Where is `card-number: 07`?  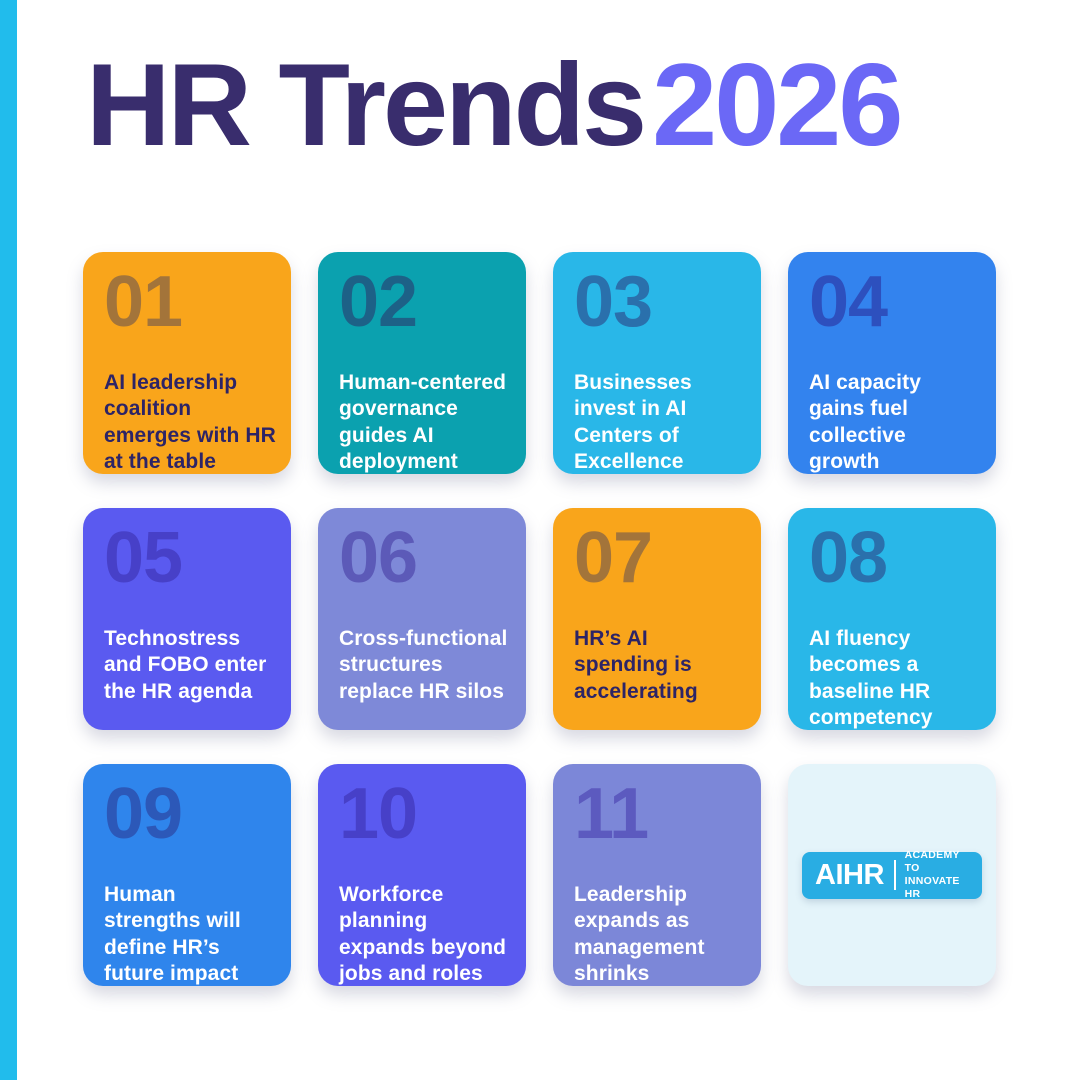 card-number: 07 is located at coordinates (613, 558).